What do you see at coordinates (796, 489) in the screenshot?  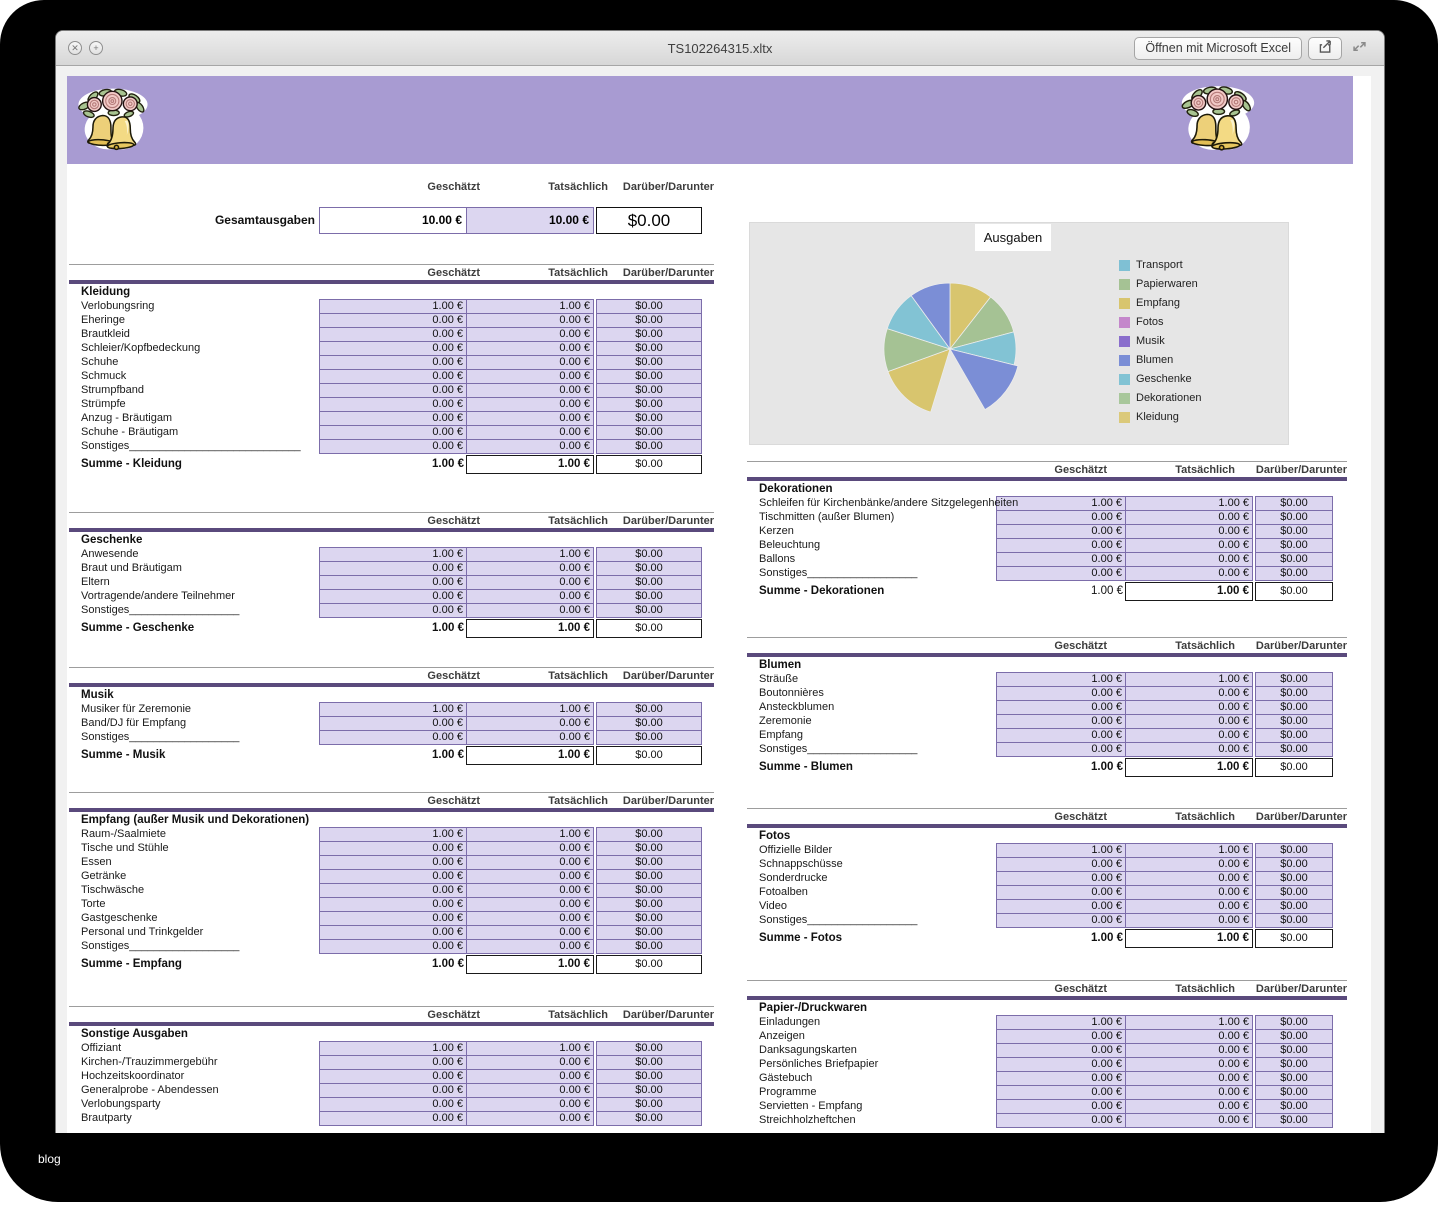 I see `section-title: Dekorationen` at bounding box center [796, 489].